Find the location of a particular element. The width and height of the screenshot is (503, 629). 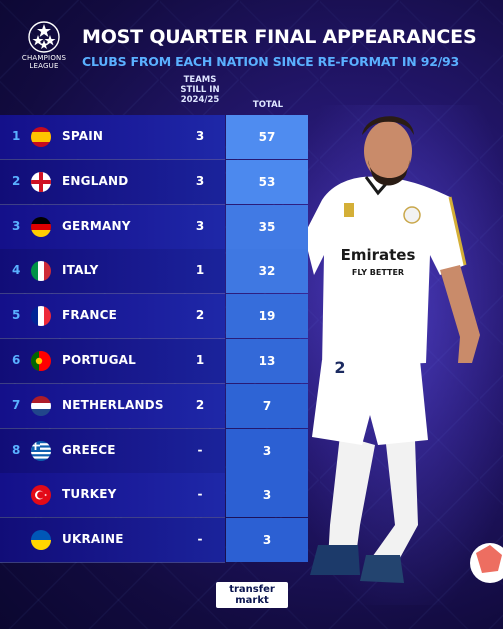

transfermarkt-logo: transfer markt is located at coordinates (252, 595).